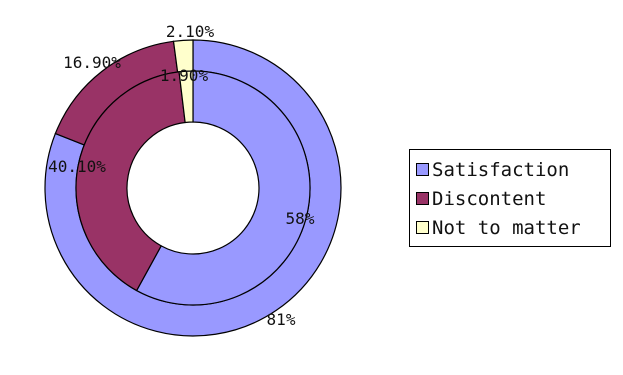 The image size is (623, 375). I want to click on legend-swatch-satisfaction, so click(422, 169).